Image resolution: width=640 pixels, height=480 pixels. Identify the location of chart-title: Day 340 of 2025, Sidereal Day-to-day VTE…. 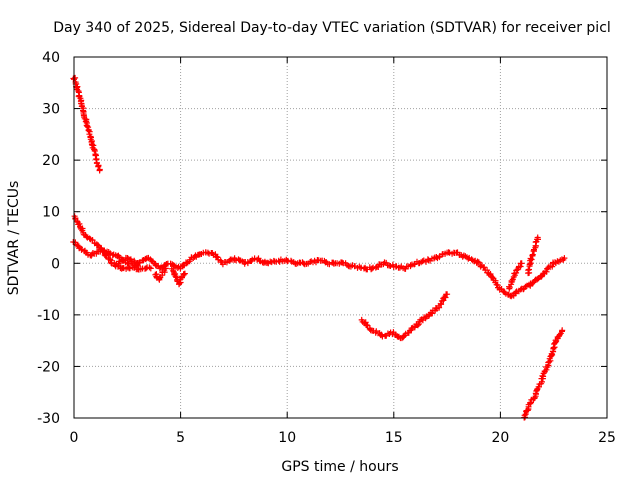
(332, 28).